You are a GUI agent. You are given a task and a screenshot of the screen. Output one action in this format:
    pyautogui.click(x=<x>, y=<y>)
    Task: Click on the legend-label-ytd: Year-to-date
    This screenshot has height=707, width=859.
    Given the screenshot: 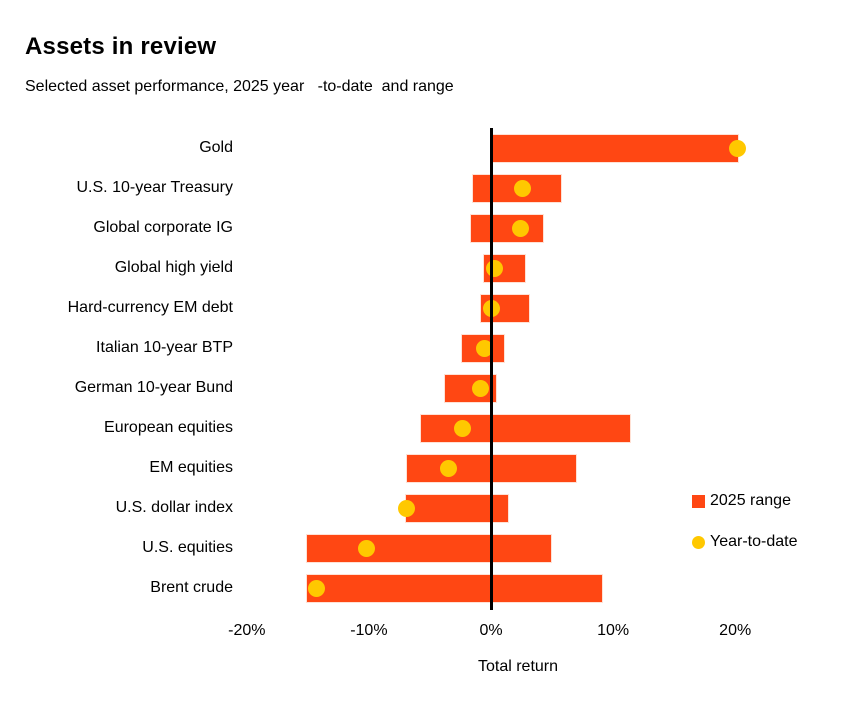 What is the action you would take?
    pyautogui.click(x=754, y=541)
    